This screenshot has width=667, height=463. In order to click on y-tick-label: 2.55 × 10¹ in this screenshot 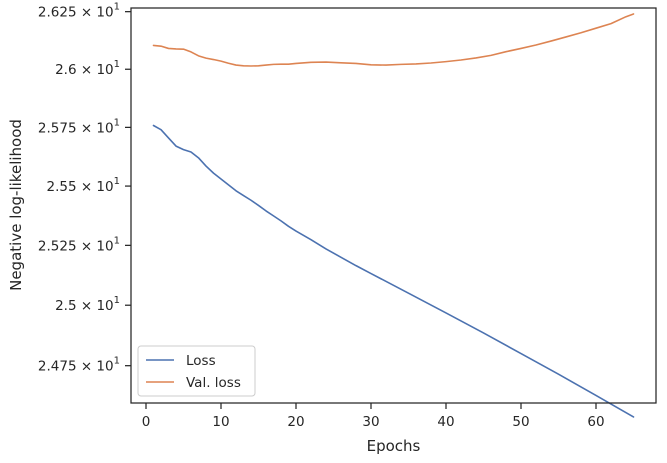, I will do `click(83, 185)`.